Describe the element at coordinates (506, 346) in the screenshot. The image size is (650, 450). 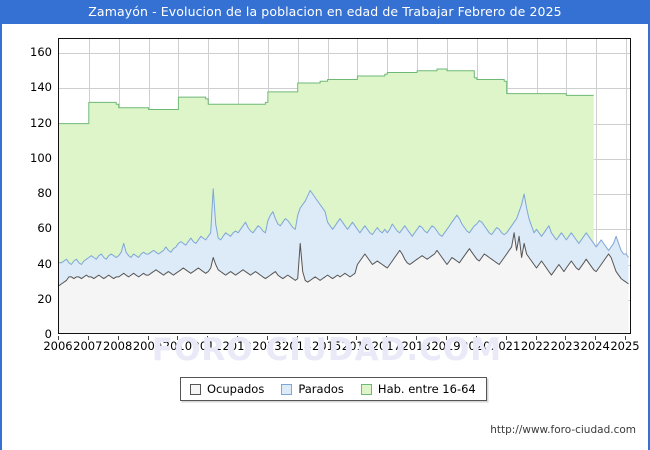
I see `x-tick-label-2021: 2021` at that location.